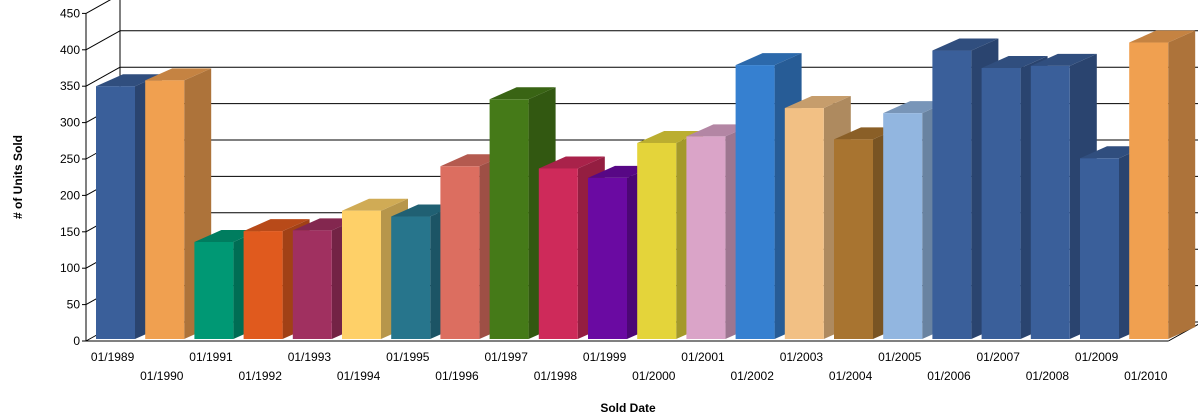 Image resolution: width=1198 pixels, height=419 pixels. I want to click on x-tick-label: 01/2004, so click(851, 376).